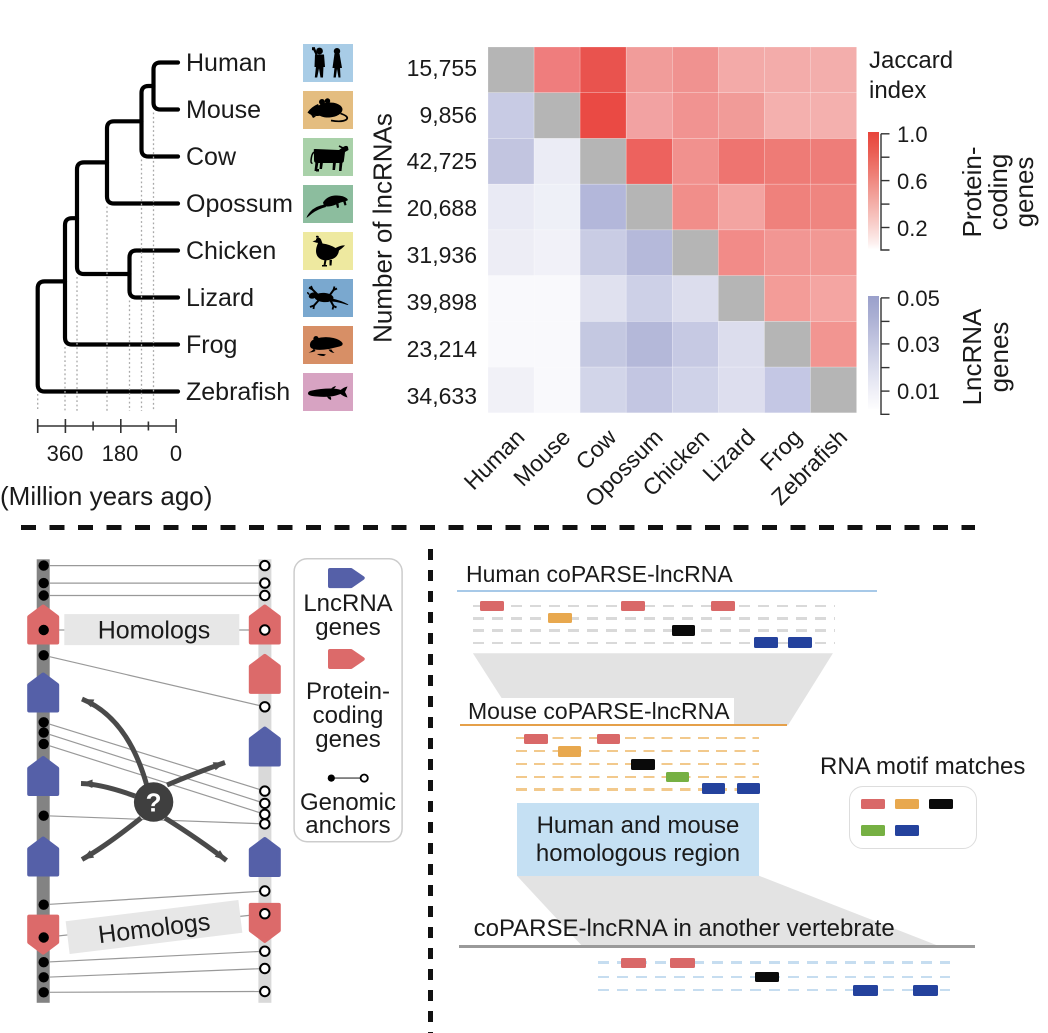  What do you see at coordinates (348, 691) in the screenshot?
I see `svg-text: Protein-` at bounding box center [348, 691].